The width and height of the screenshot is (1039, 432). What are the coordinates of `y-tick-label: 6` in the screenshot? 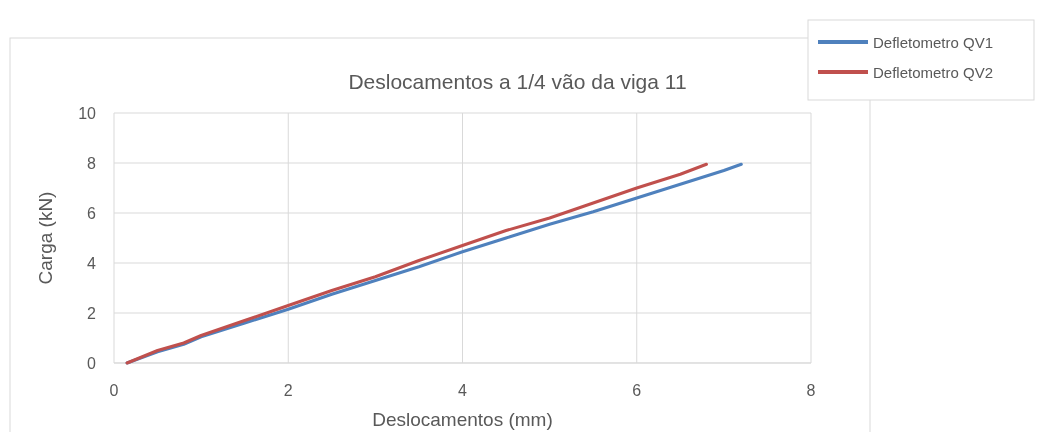 It's located at (92, 213).